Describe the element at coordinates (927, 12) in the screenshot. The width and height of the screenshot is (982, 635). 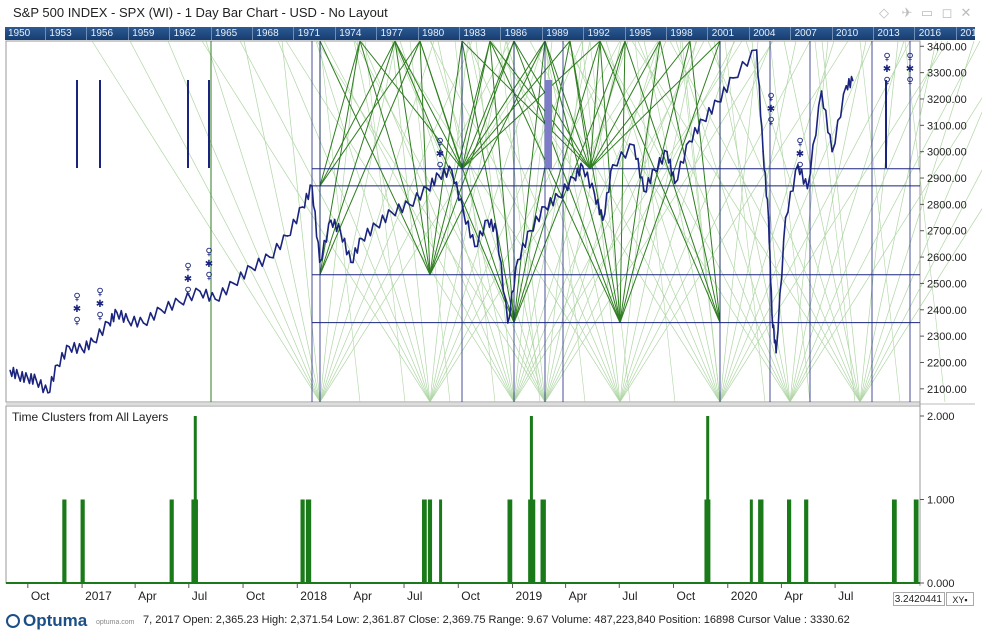
I see `restore-icon: ▭` at that location.